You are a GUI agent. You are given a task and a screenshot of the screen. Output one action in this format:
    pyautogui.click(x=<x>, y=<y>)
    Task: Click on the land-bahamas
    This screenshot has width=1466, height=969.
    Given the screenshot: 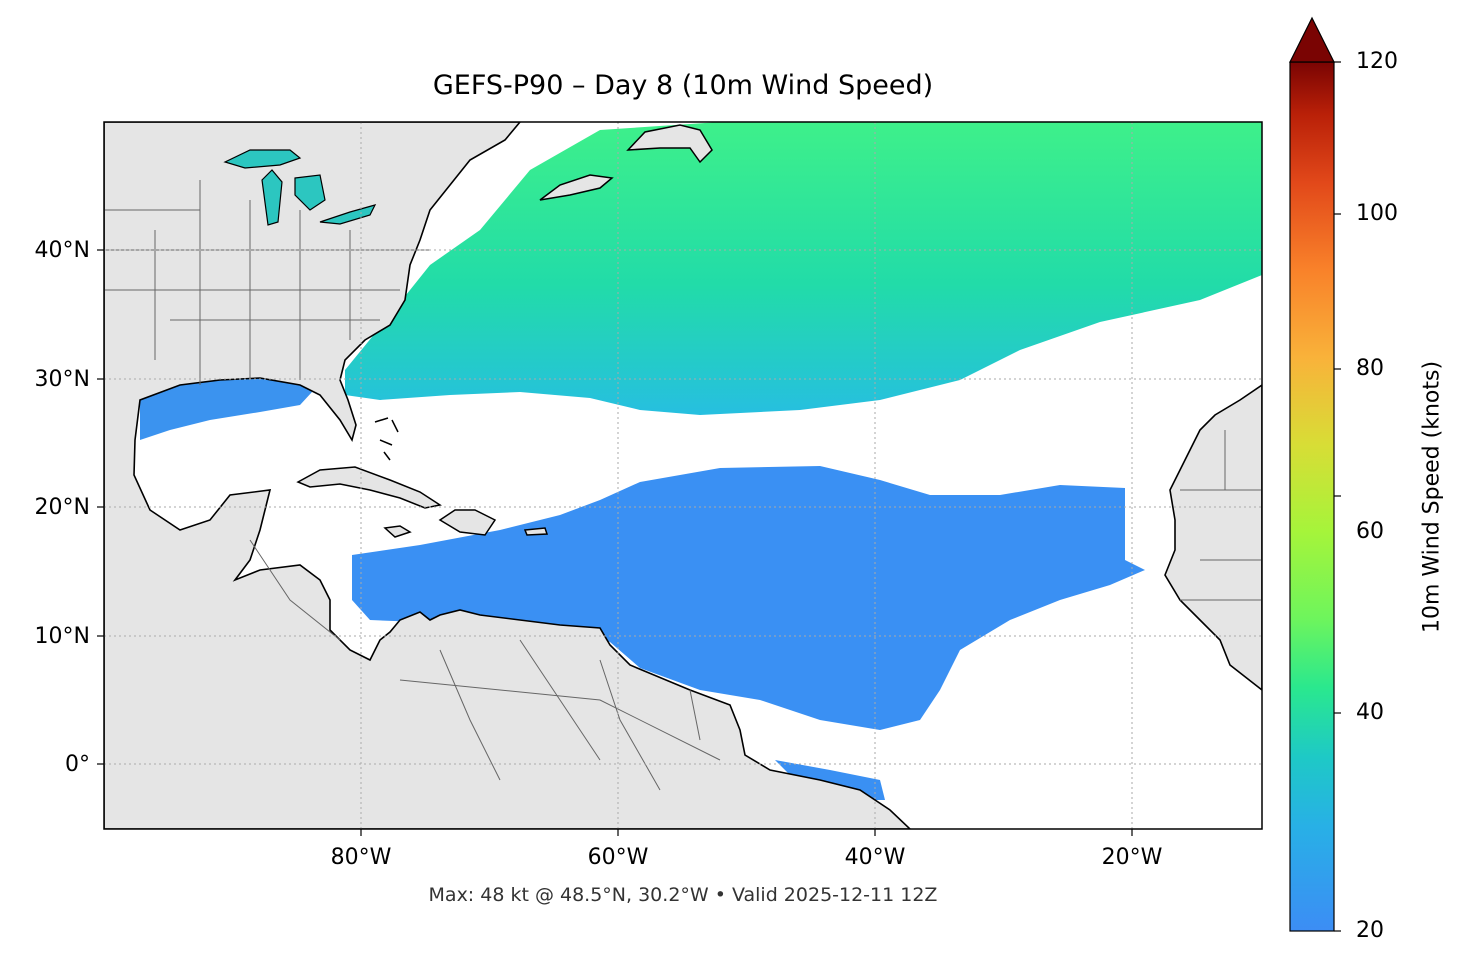 What is the action you would take?
    pyautogui.click(x=386, y=439)
    